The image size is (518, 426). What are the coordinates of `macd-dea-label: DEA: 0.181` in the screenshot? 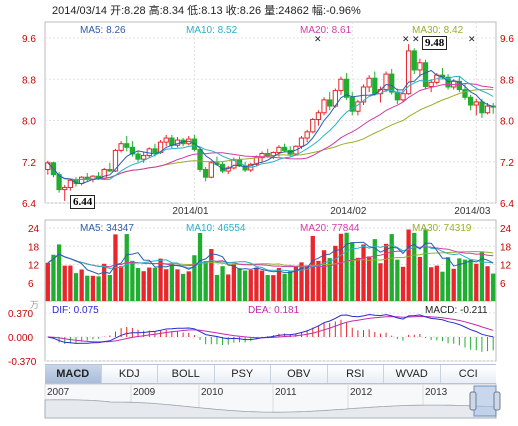 It's located at (274, 310).